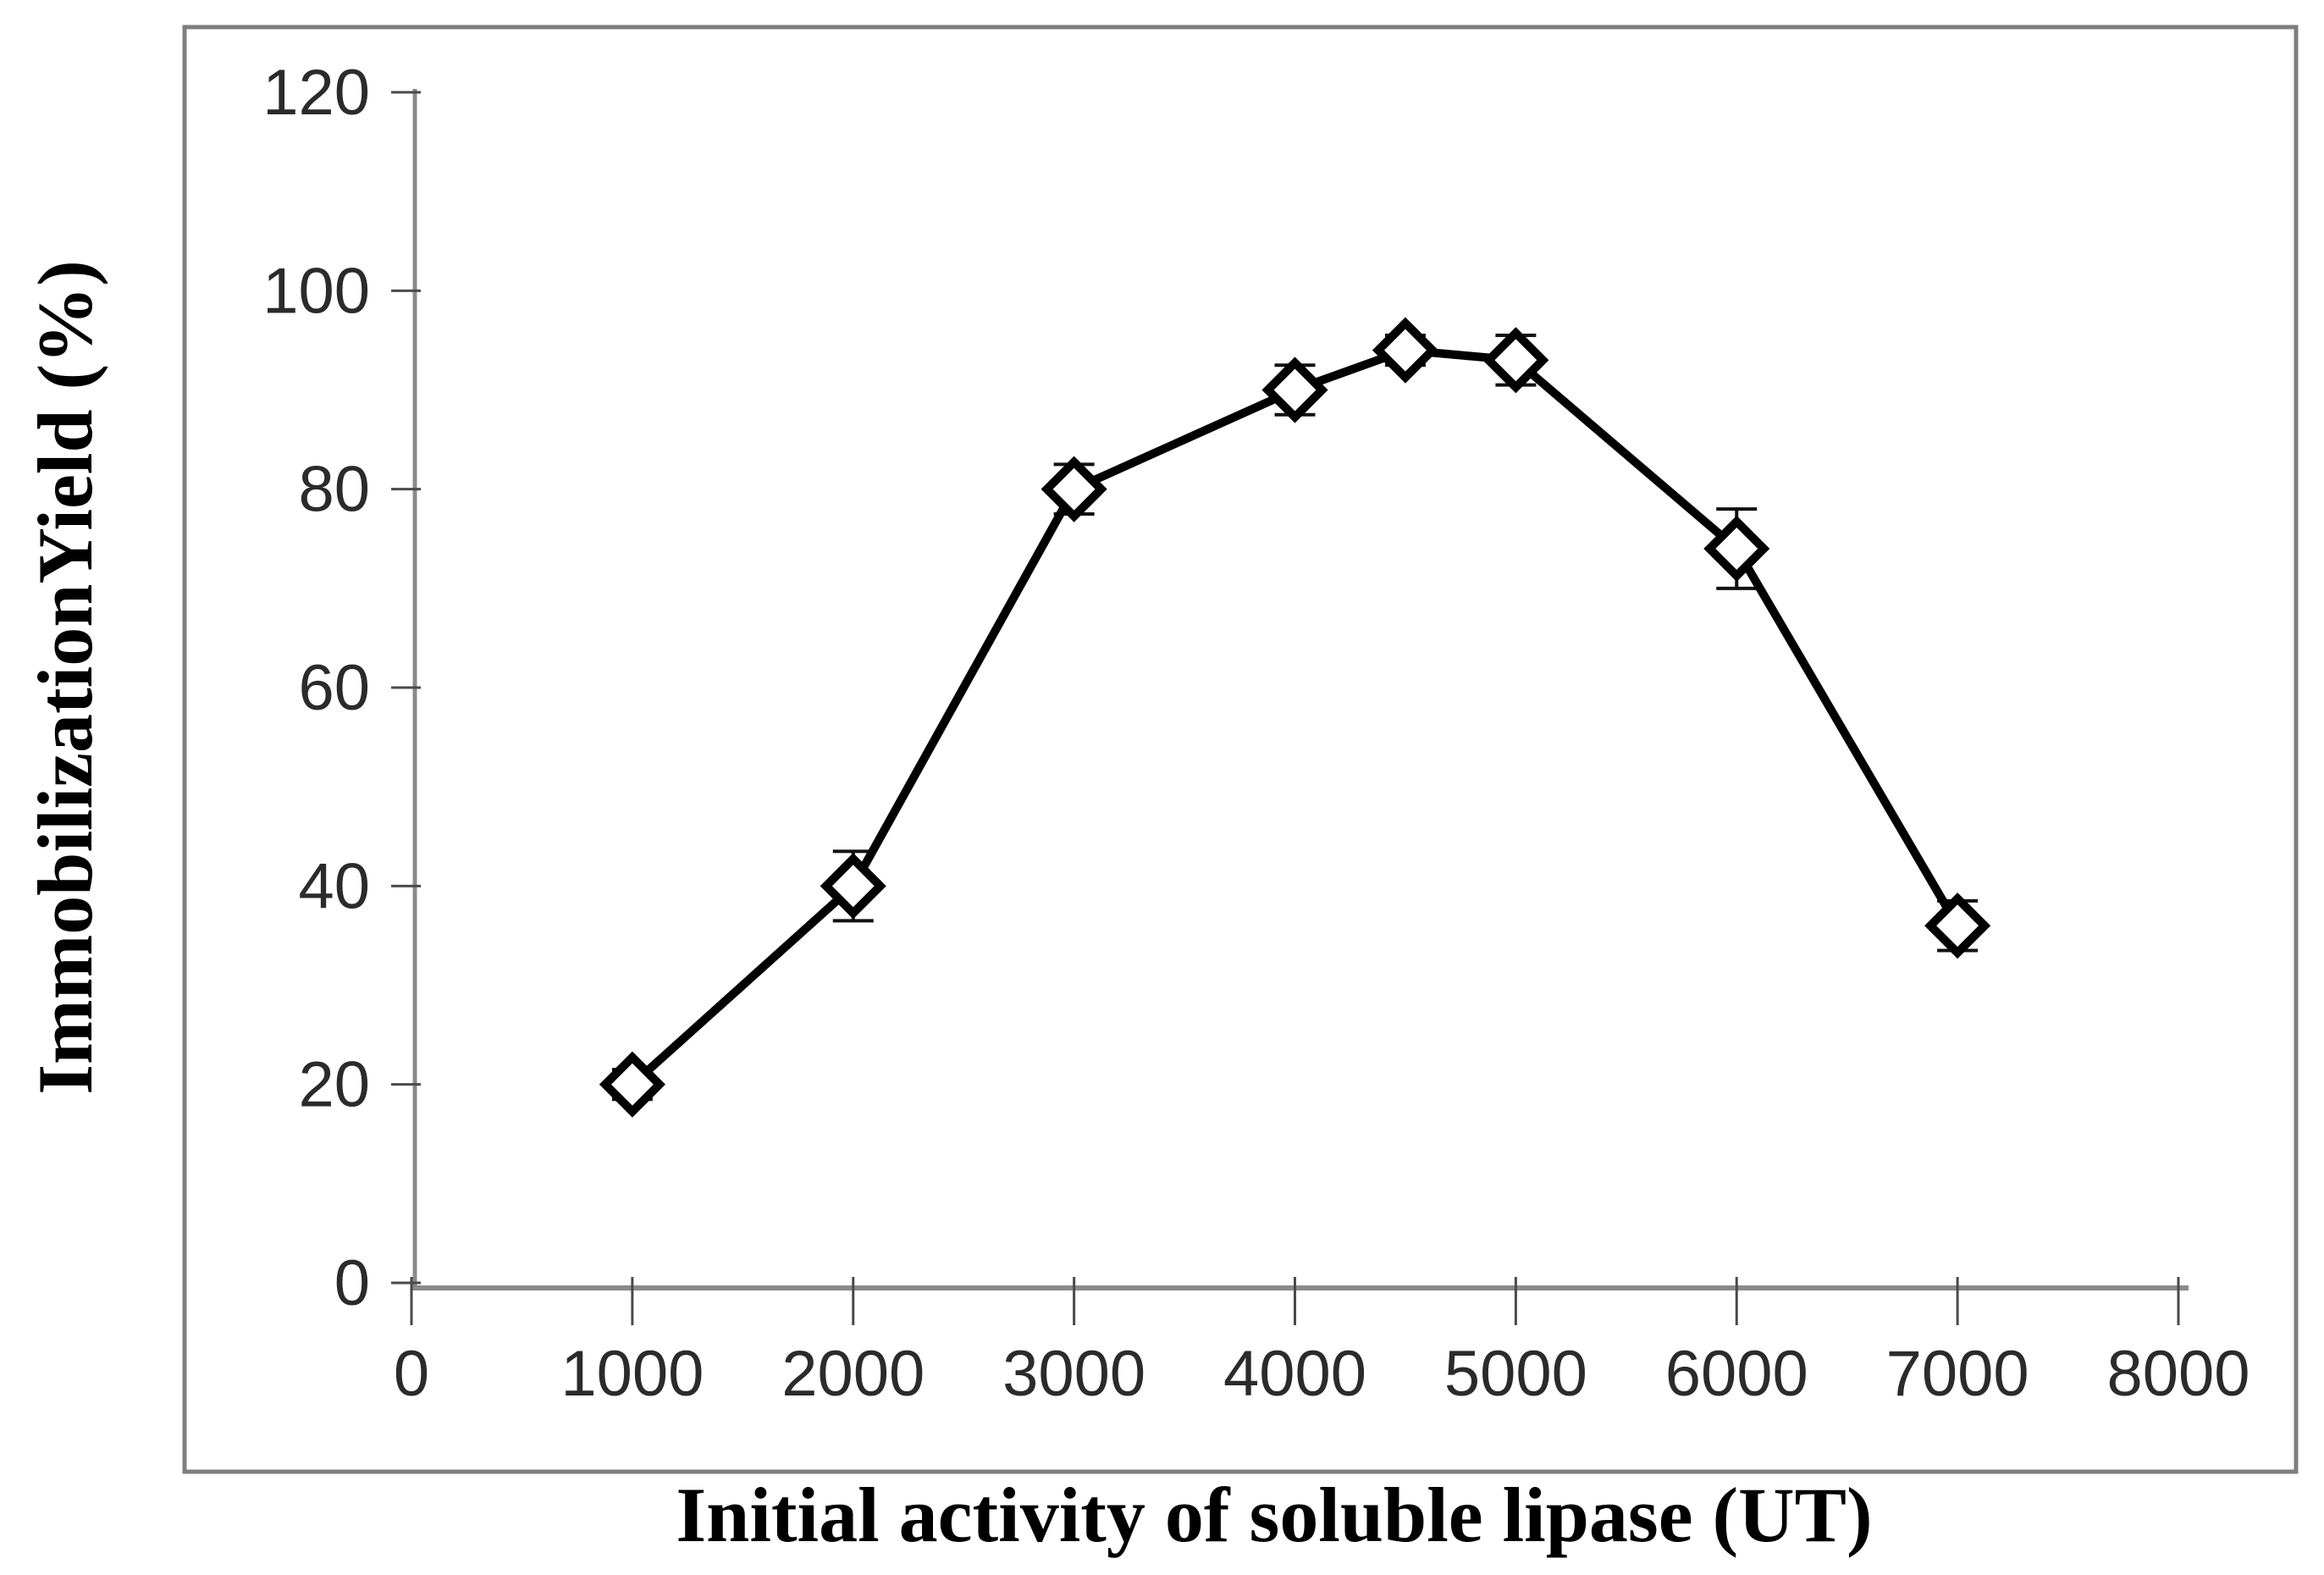  What do you see at coordinates (853, 1374) in the screenshot?
I see `x-tick-label: 2000` at bounding box center [853, 1374].